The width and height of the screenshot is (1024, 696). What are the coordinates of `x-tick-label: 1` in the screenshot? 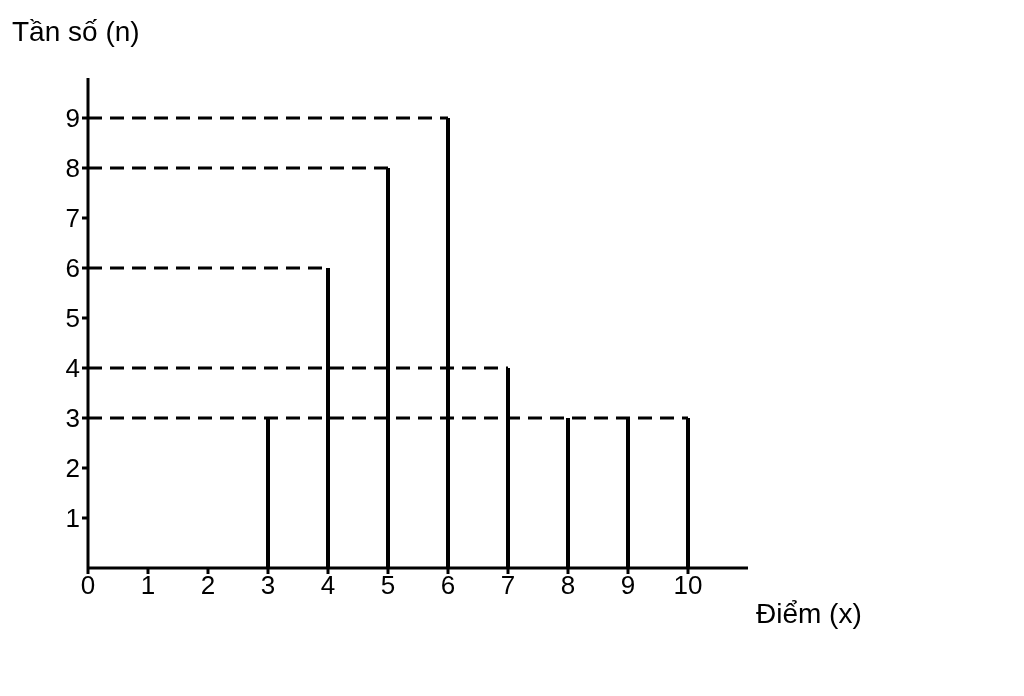 It's located at (148, 585).